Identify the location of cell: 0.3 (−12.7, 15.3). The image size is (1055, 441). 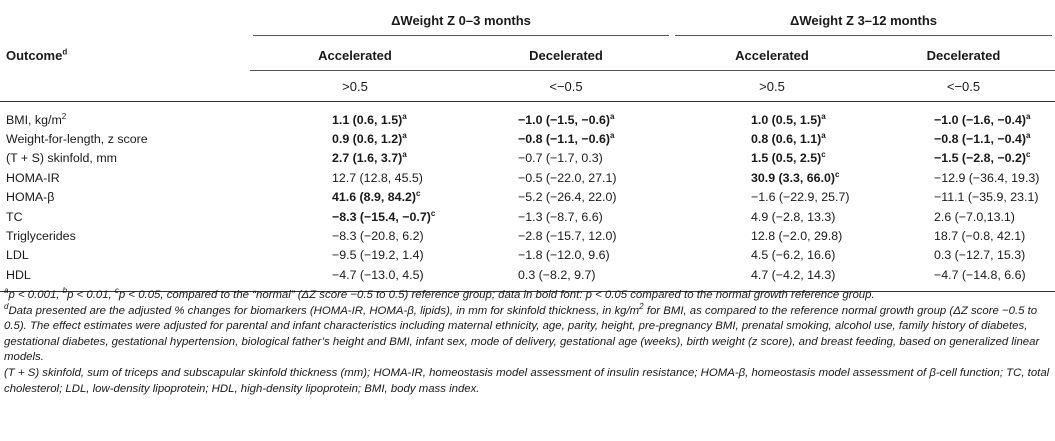
(980, 255).